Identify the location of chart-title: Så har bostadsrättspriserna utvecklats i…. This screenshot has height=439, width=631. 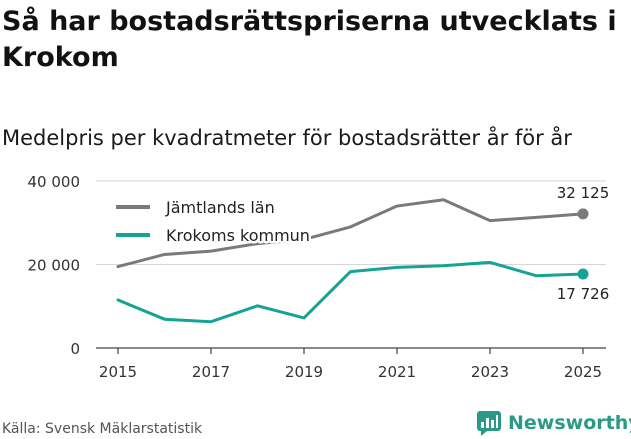
(309, 39).